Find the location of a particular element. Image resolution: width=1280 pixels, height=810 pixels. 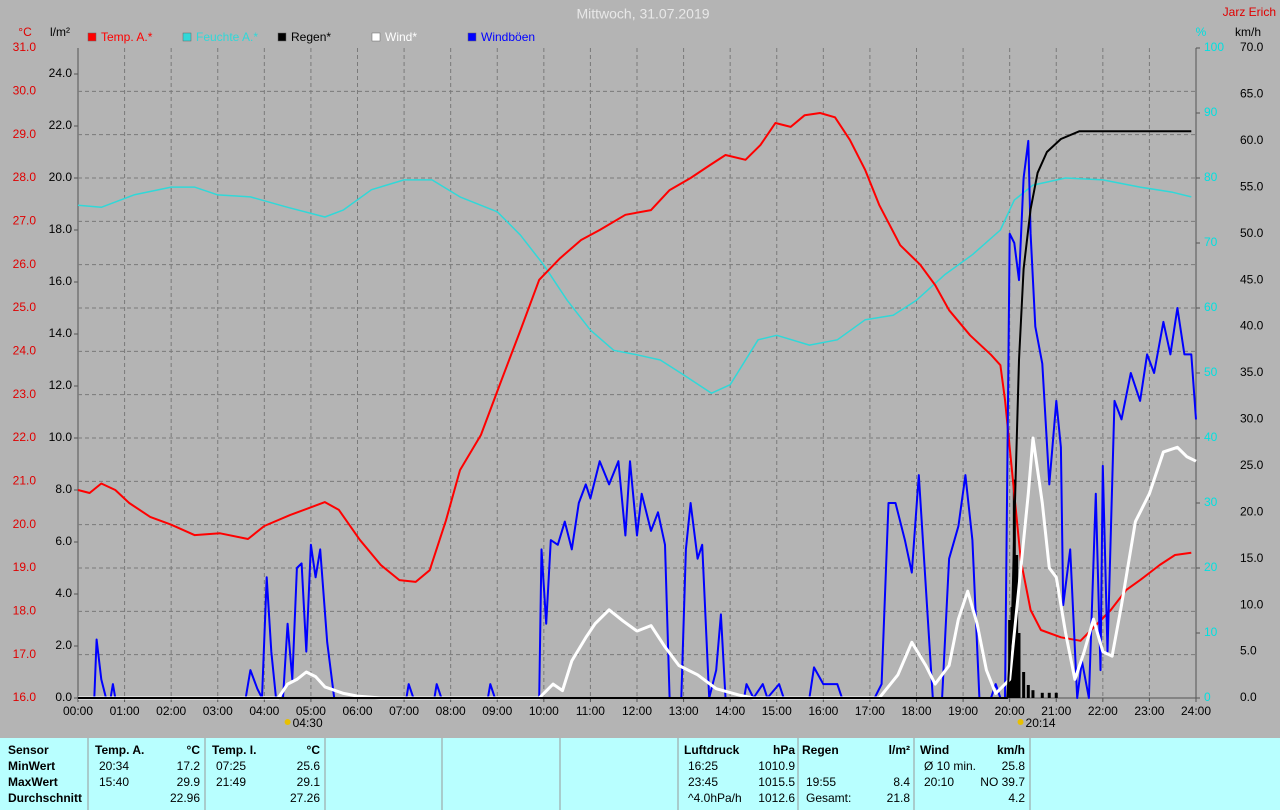

y-tick-label: 6.0 is located at coordinates (63, 541).